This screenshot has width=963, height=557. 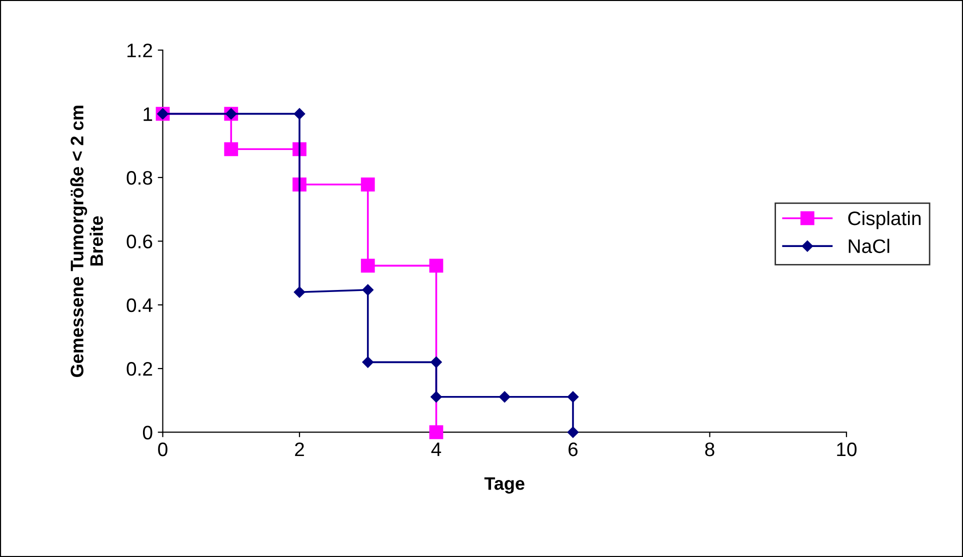 I want to click on x-tick-label: 8, so click(x=709, y=449).